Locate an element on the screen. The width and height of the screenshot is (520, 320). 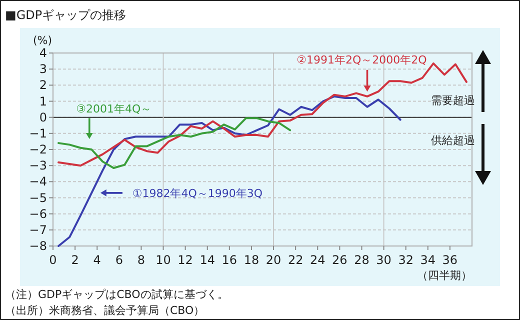
x-tick-label: 20 is located at coordinates (274, 260).